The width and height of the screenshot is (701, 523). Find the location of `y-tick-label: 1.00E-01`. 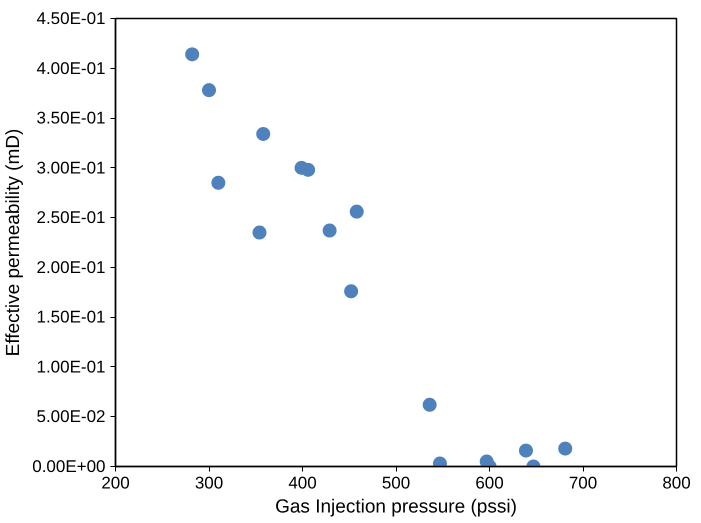

y-tick-label: 1.00E-01 is located at coordinates (71, 366).